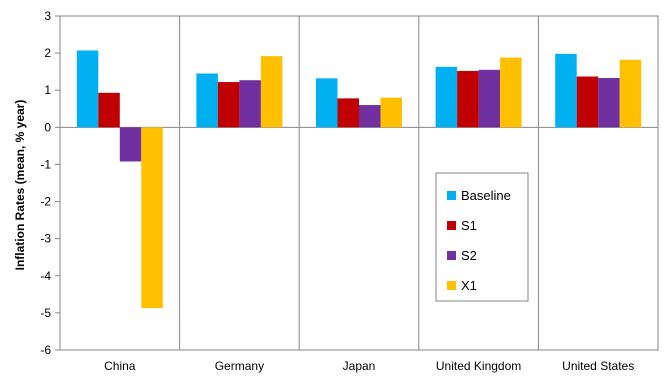 Image resolution: width=672 pixels, height=376 pixels. Describe the element at coordinates (486, 195) in the screenshot. I see `legend-label: Baseline` at that location.